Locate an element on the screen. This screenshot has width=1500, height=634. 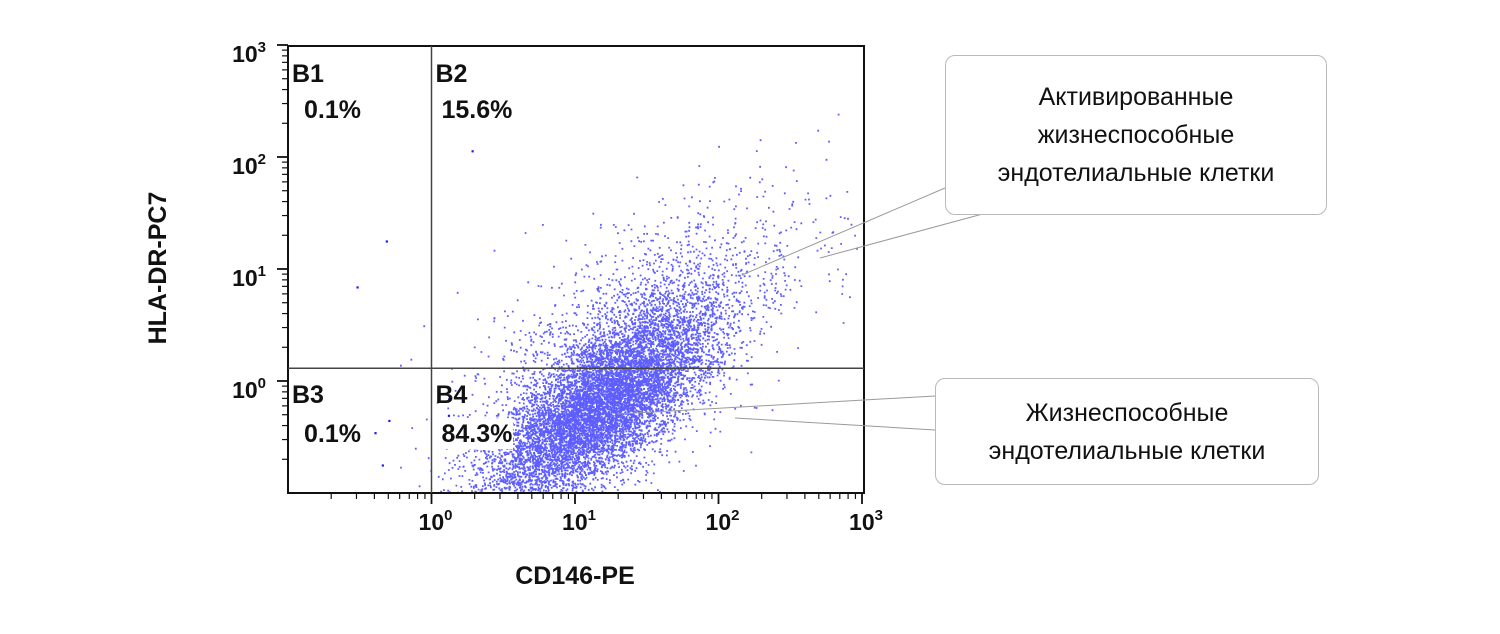
quadrant-name: B2 is located at coordinates (452, 74).